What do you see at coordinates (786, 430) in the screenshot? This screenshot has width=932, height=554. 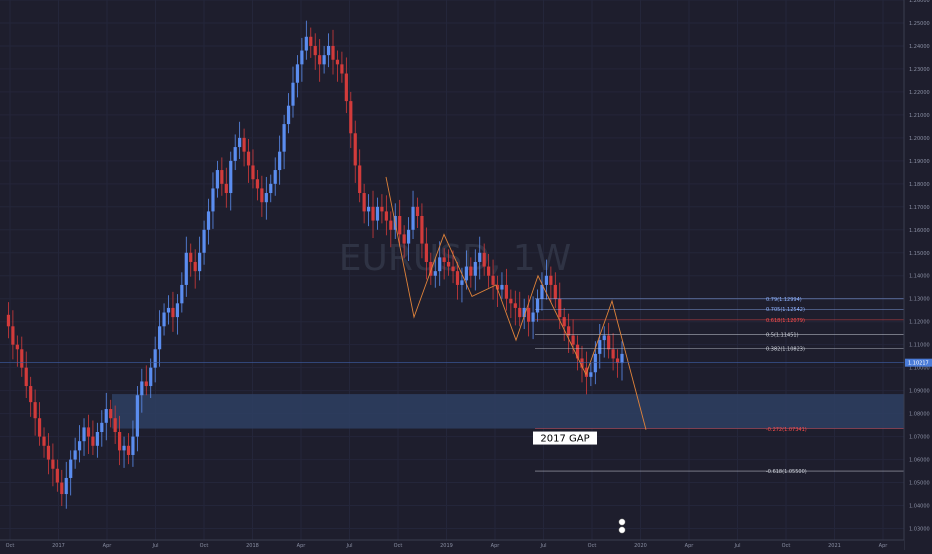 I see `fib-label: -0.272(1.07341)` at bounding box center [786, 430].